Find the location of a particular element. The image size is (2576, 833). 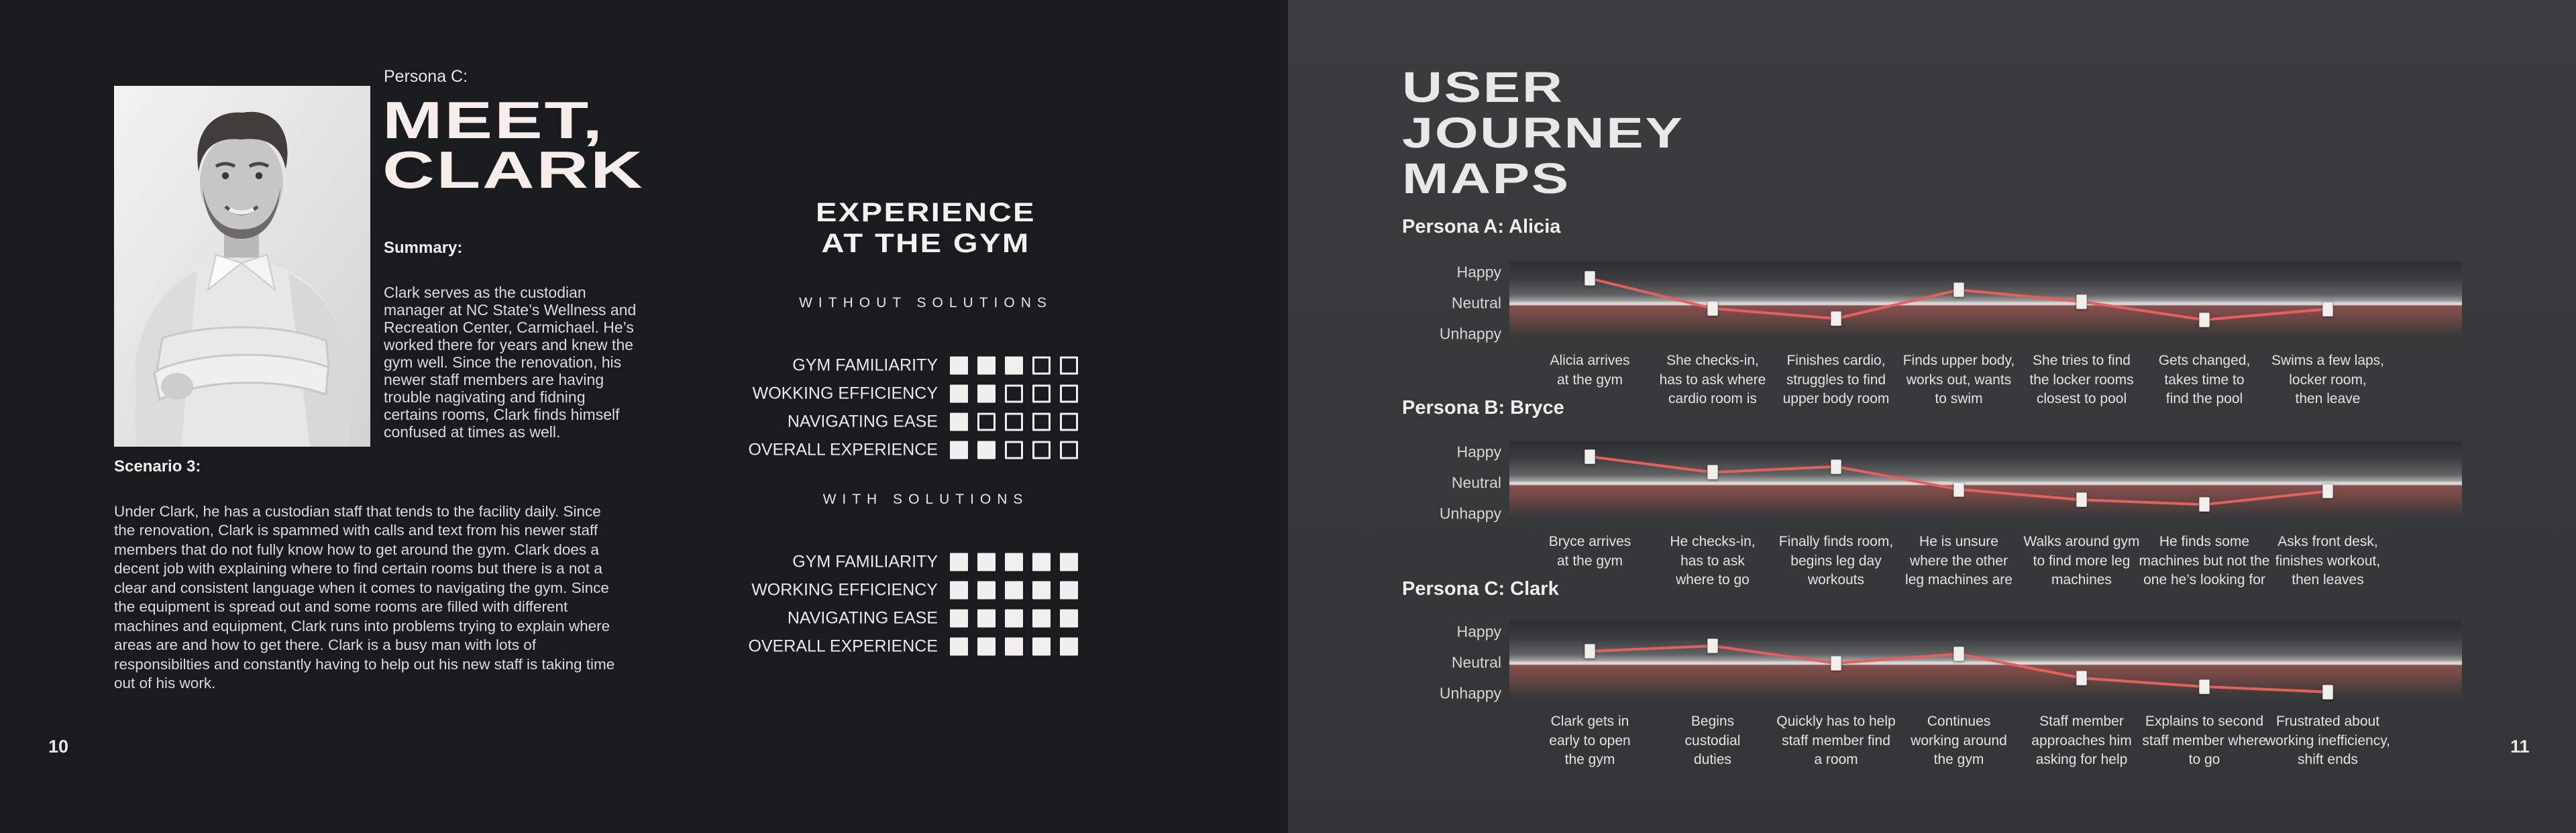

persona-title: MEET, CLARK is located at coordinates (512, 145).